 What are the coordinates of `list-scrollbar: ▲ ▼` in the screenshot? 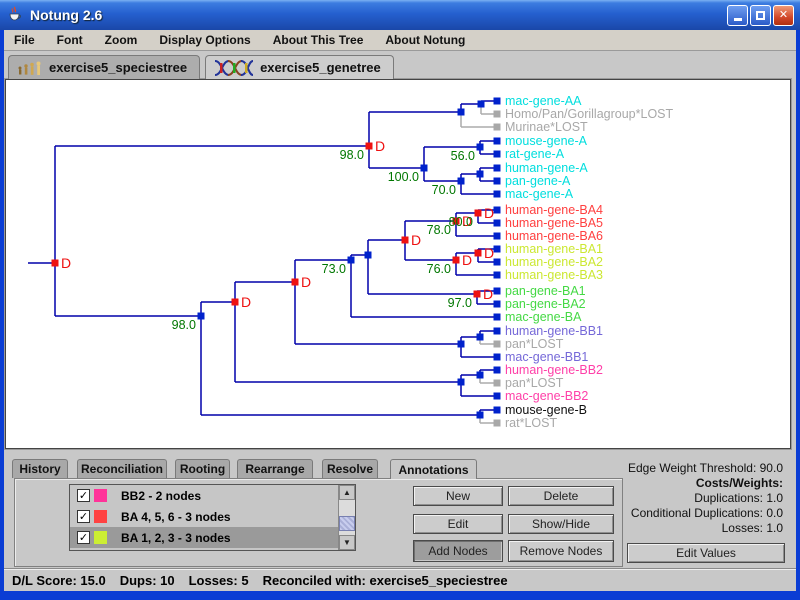 It's located at (346, 517).